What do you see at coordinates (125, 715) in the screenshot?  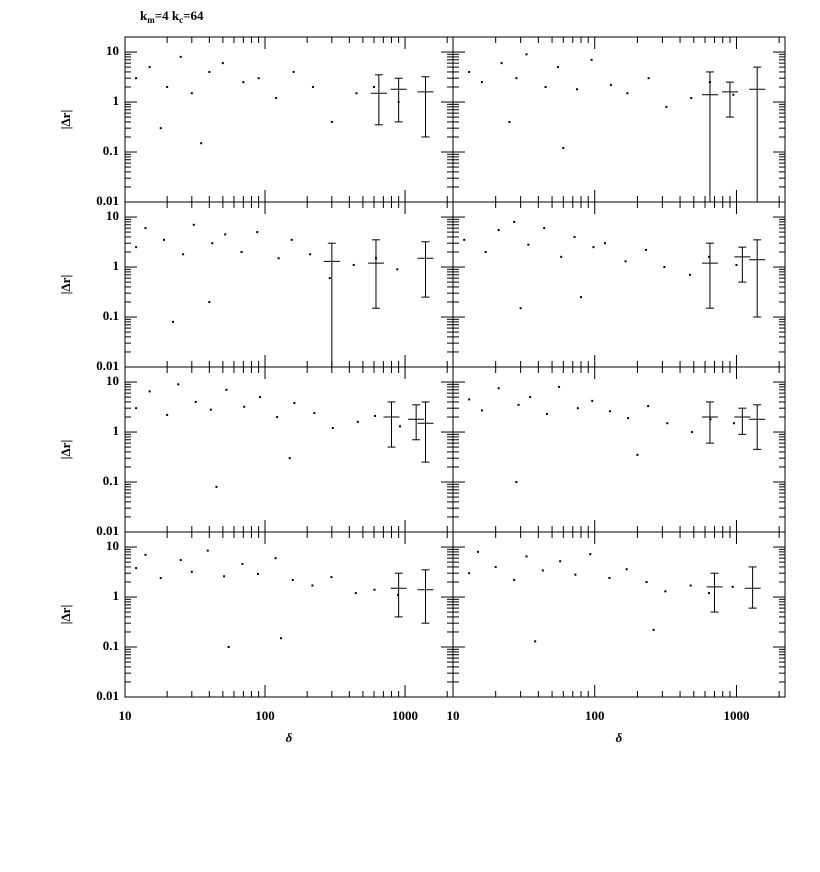 I see `x-tick-label: 10` at bounding box center [125, 715].